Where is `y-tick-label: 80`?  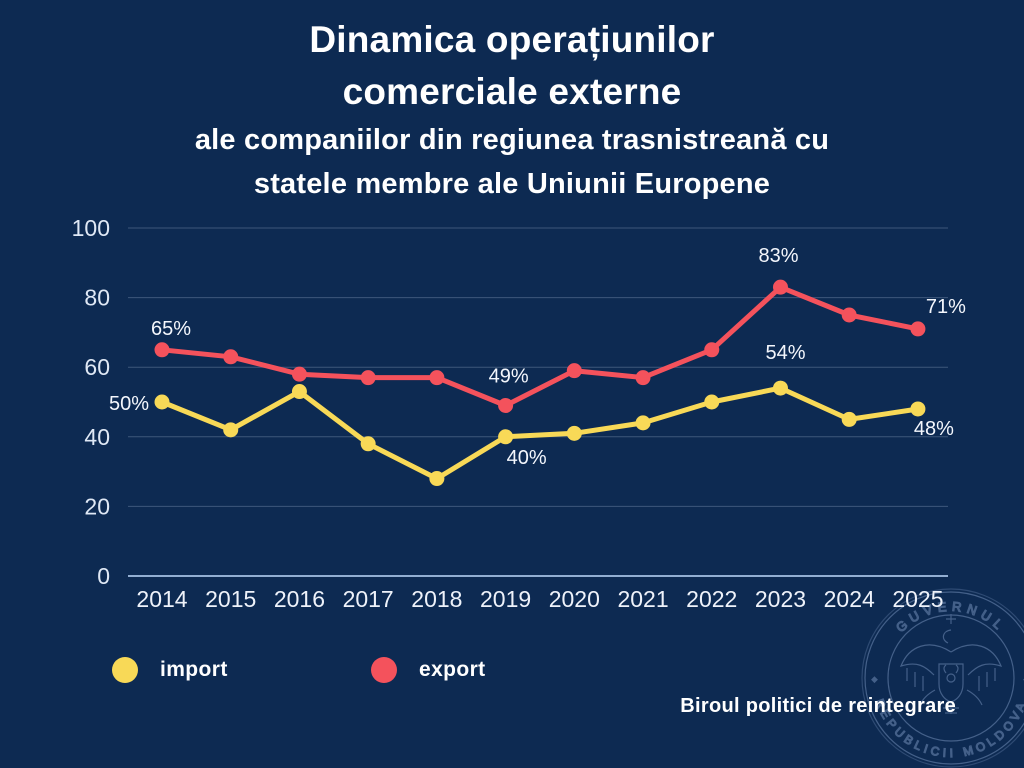 y-tick-label: 80 is located at coordinates (97, 298).